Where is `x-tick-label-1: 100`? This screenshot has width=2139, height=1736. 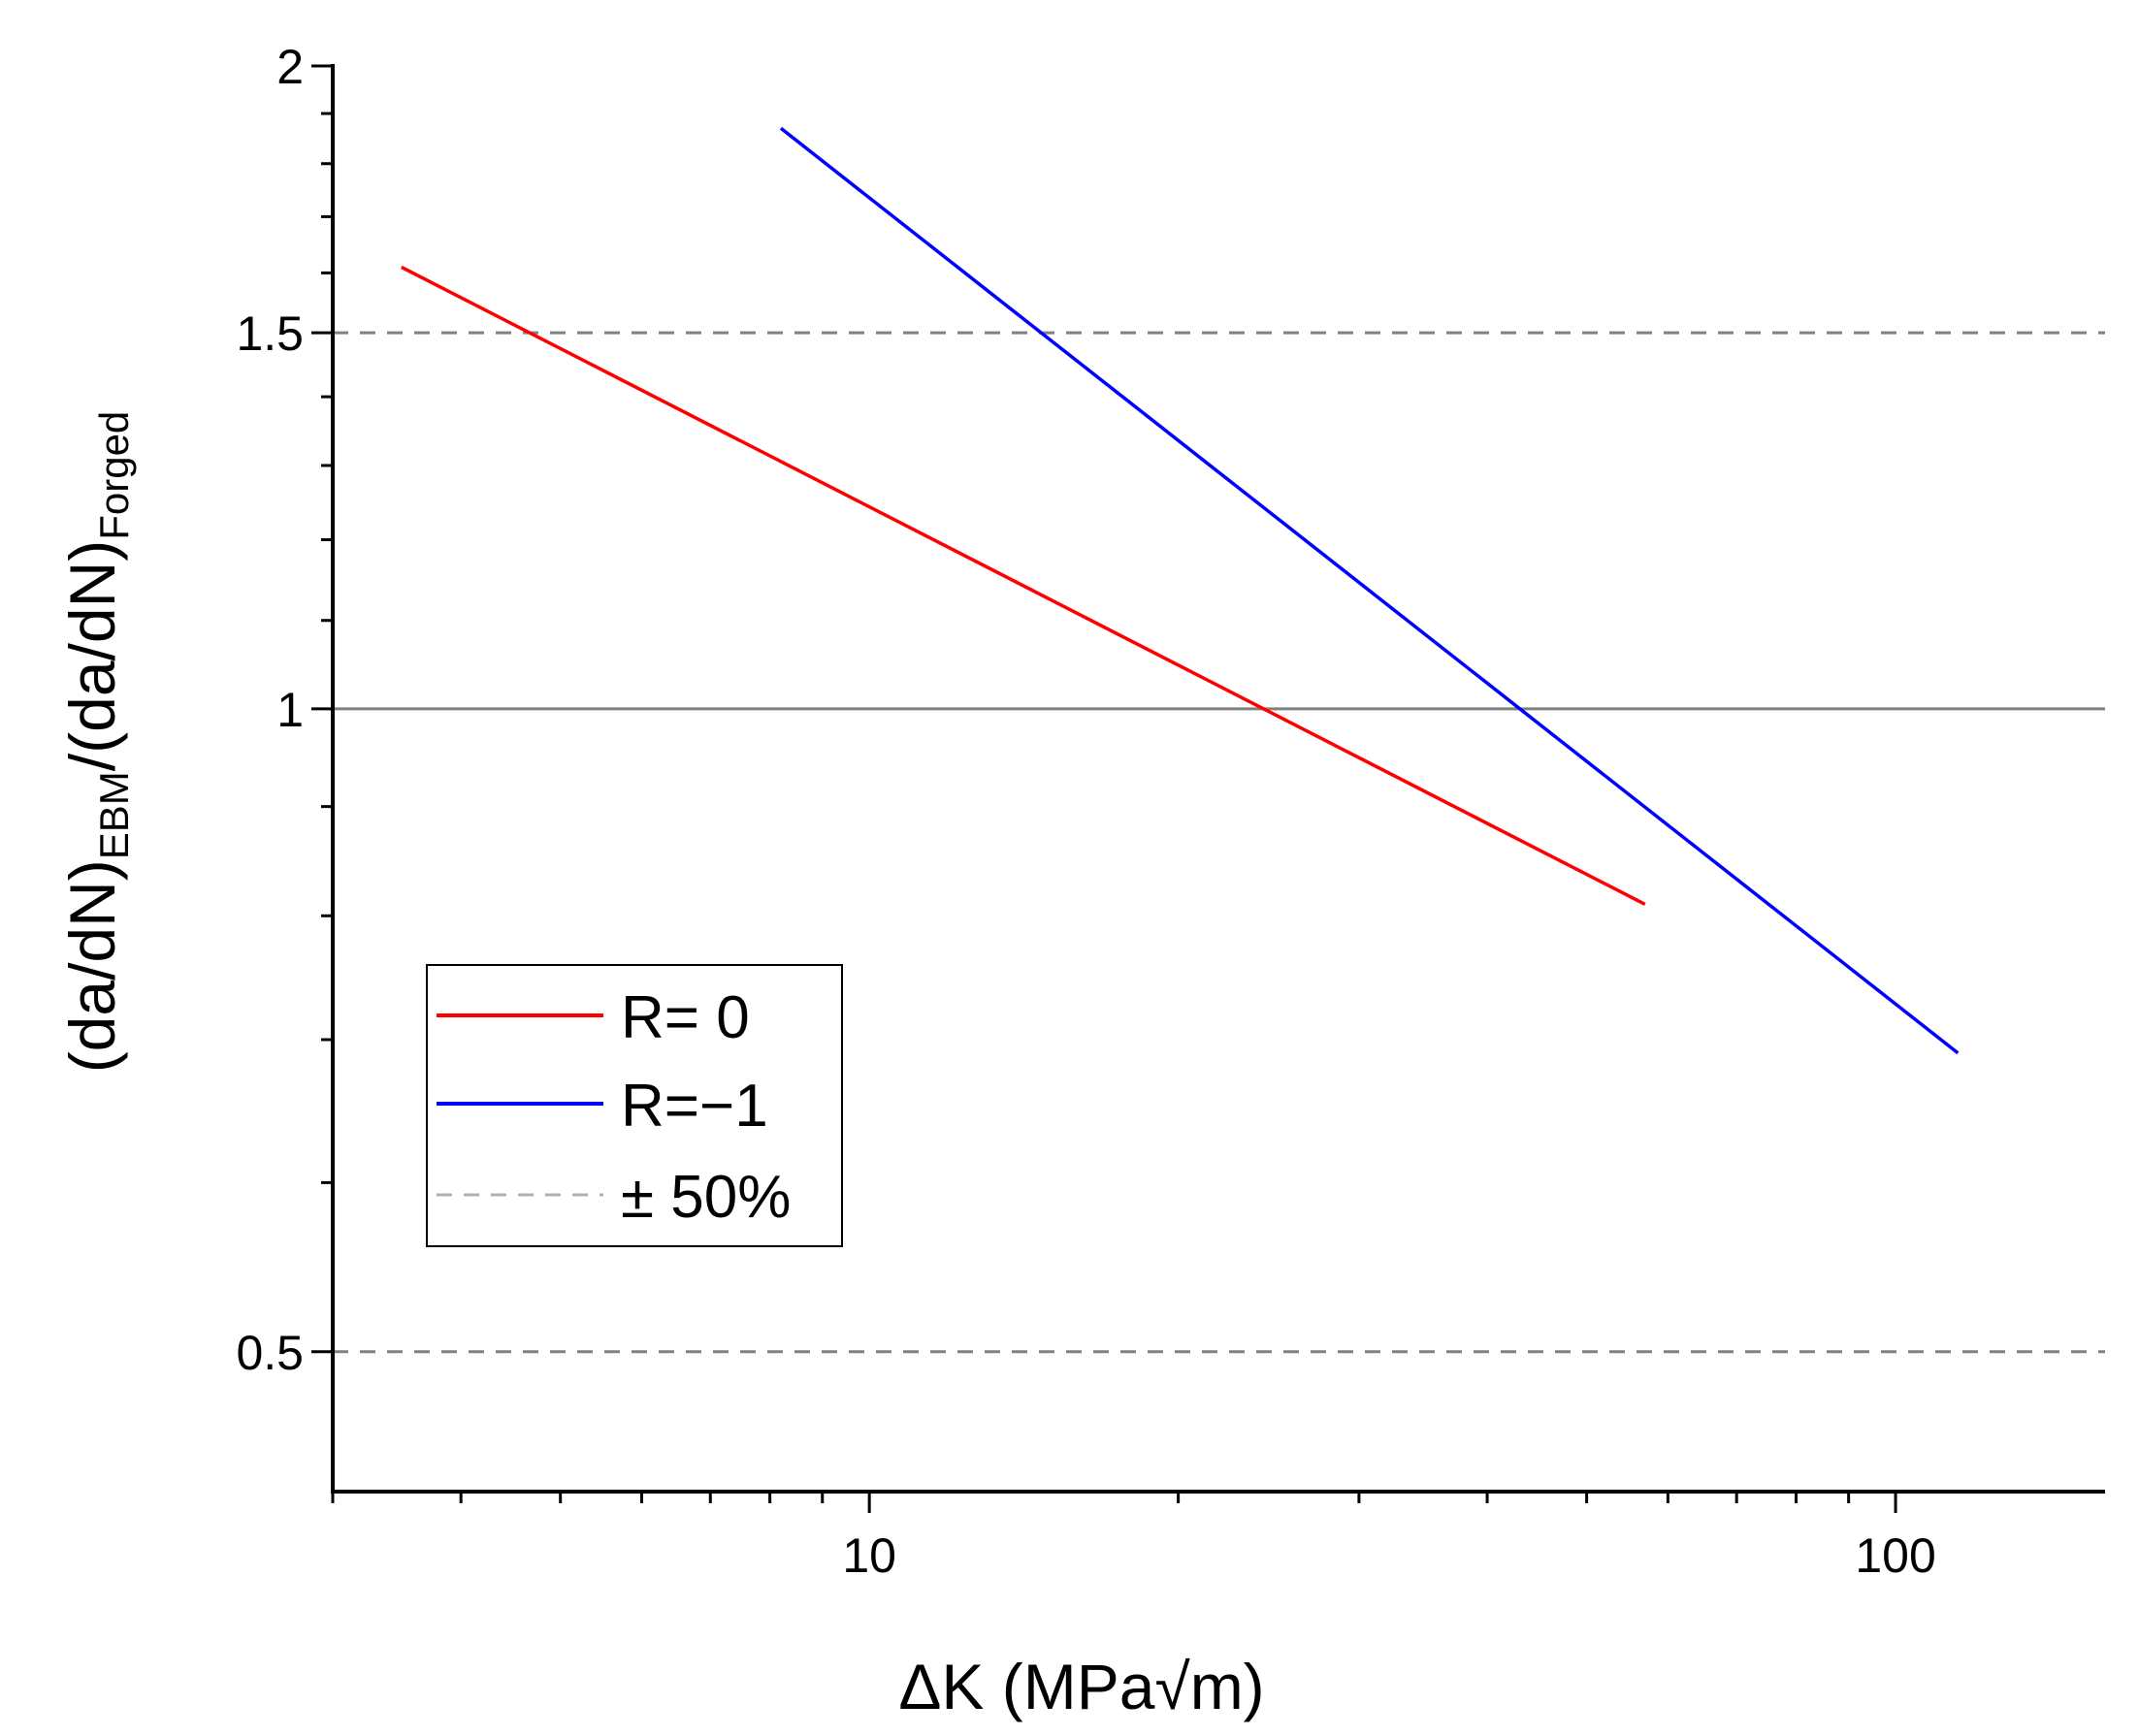
x-tick-label-1: 100 is located at coordinates (1895, 1555).